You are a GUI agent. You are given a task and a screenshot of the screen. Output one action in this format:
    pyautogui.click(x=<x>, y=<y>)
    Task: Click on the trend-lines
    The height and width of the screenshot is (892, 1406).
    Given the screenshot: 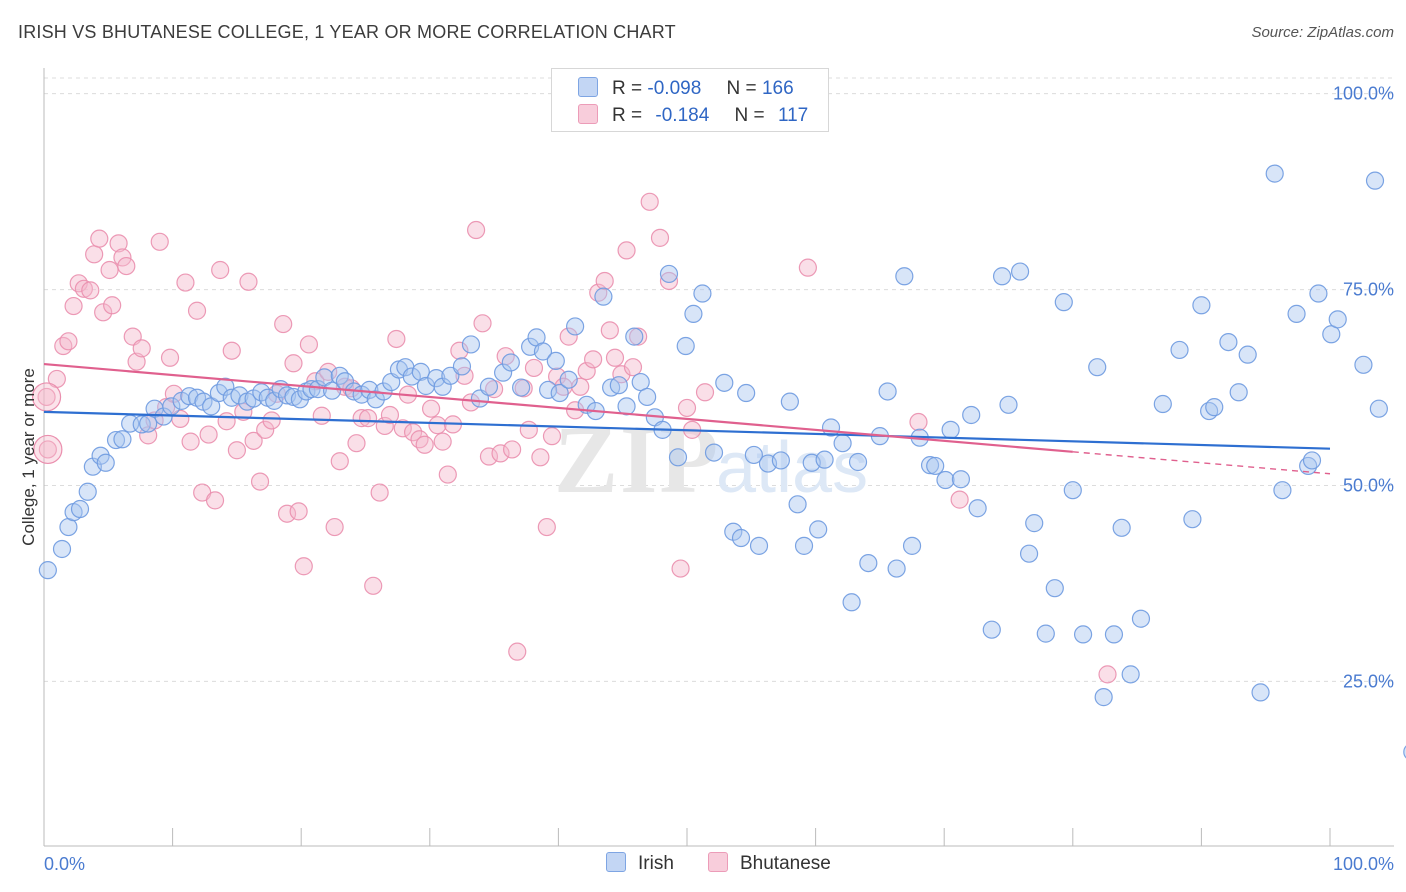 What is the action you would take?
    pyautogui.click(x=687, y=418)
    